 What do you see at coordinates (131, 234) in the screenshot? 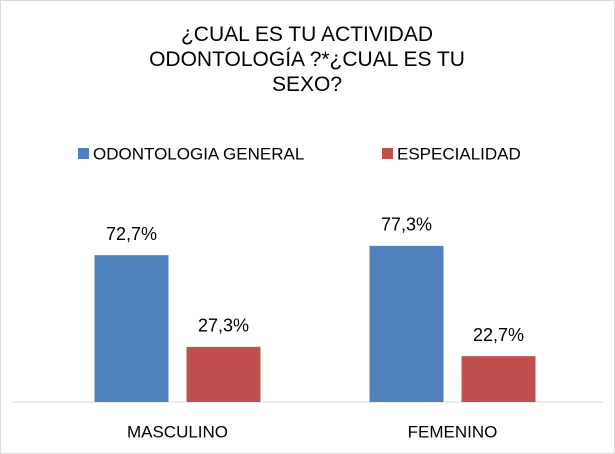
I see `value-label: 72,7%` at bounding box center [131, 234].